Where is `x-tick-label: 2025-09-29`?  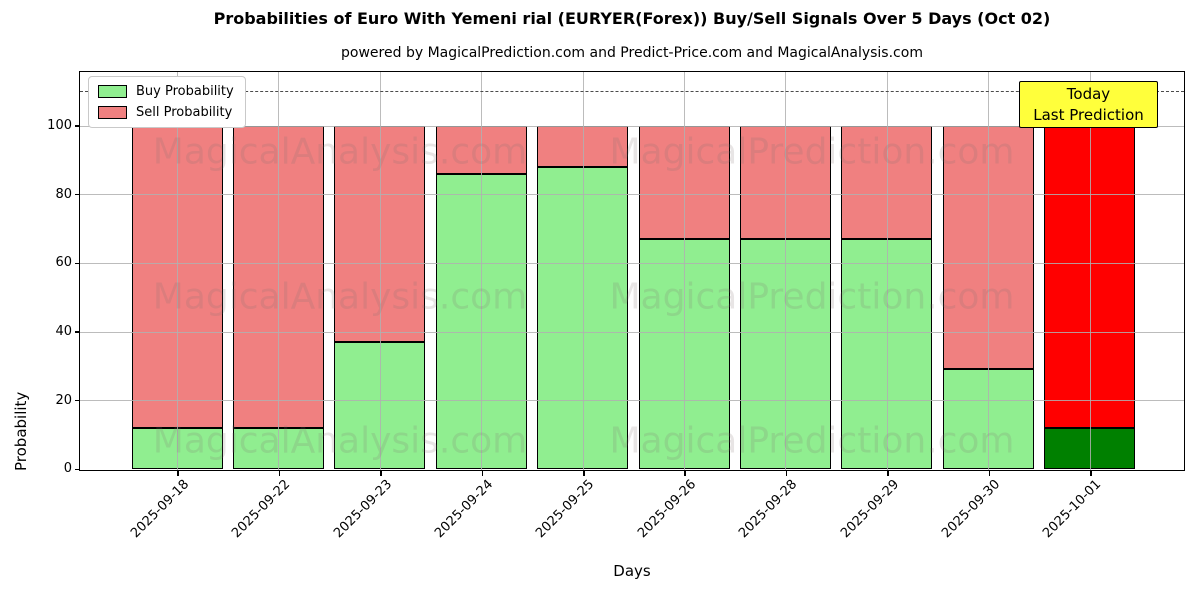
x-tick-label: 2025-09-29 is located at coordinates (869, 509).